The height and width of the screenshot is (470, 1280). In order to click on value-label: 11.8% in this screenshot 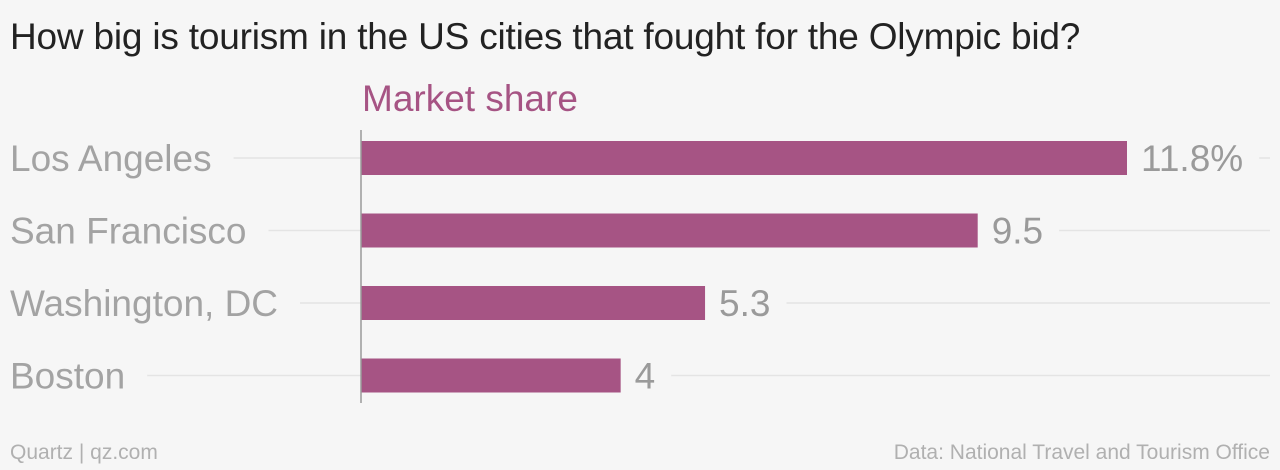, I will do `click(1192, 158)`.